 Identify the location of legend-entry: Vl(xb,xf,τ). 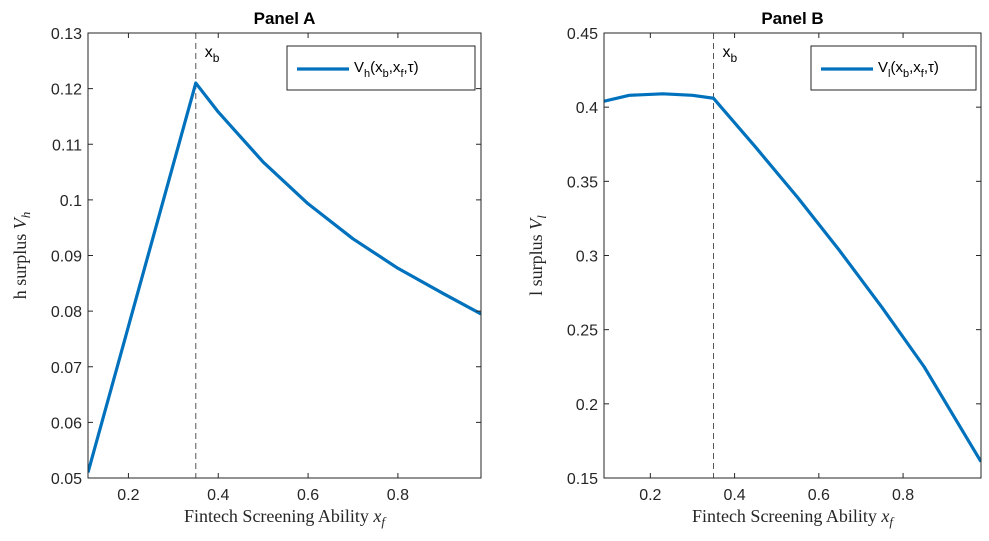
(908, 69).